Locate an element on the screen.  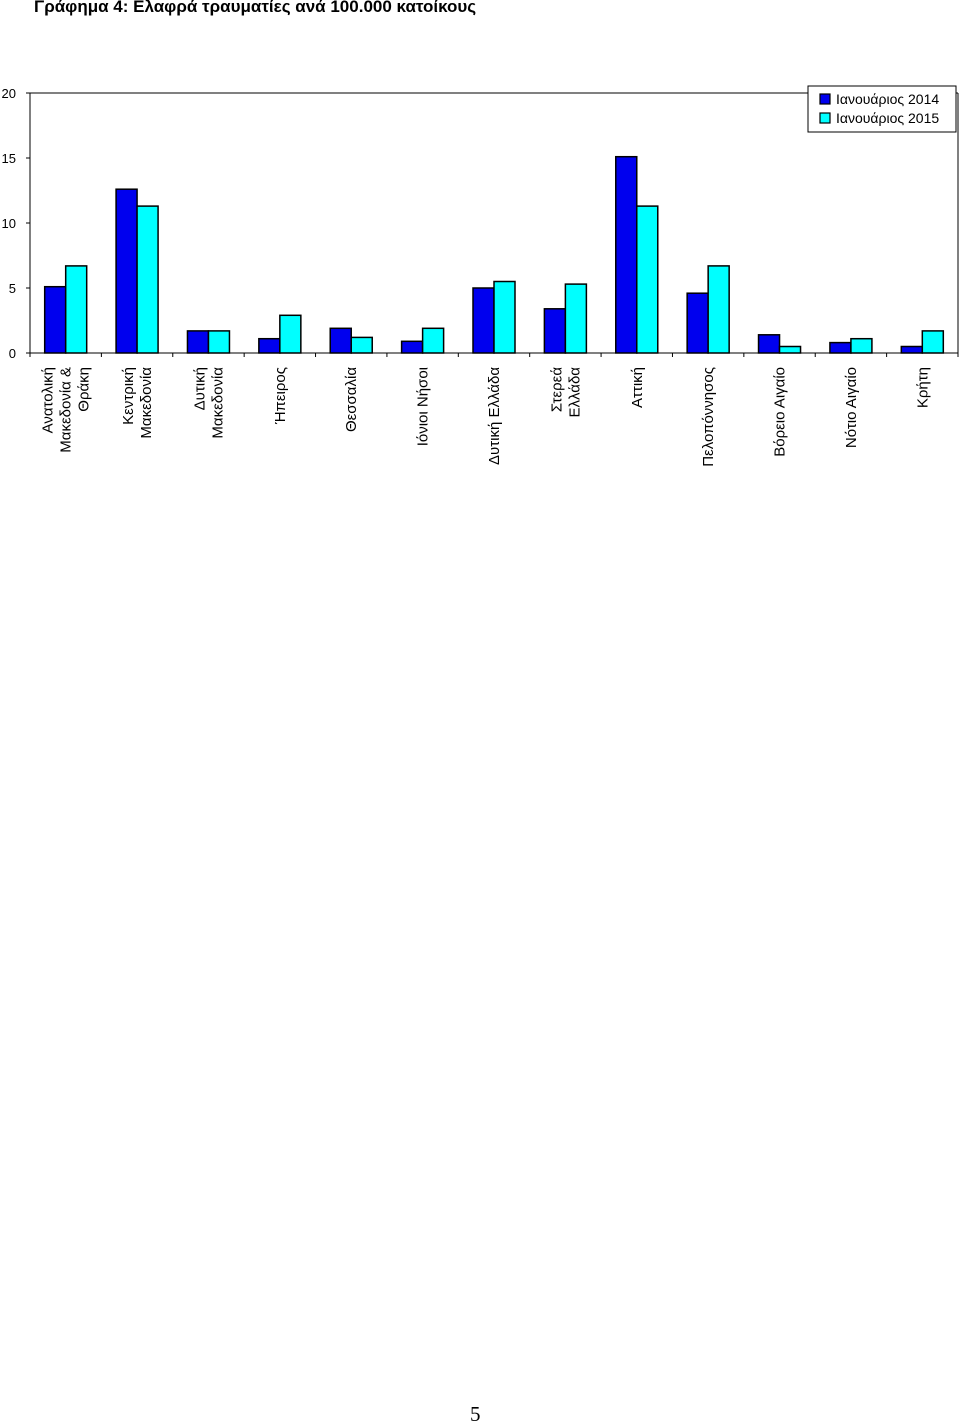
x-tick-label: Ανατολική is located at coordinates (48, 400).